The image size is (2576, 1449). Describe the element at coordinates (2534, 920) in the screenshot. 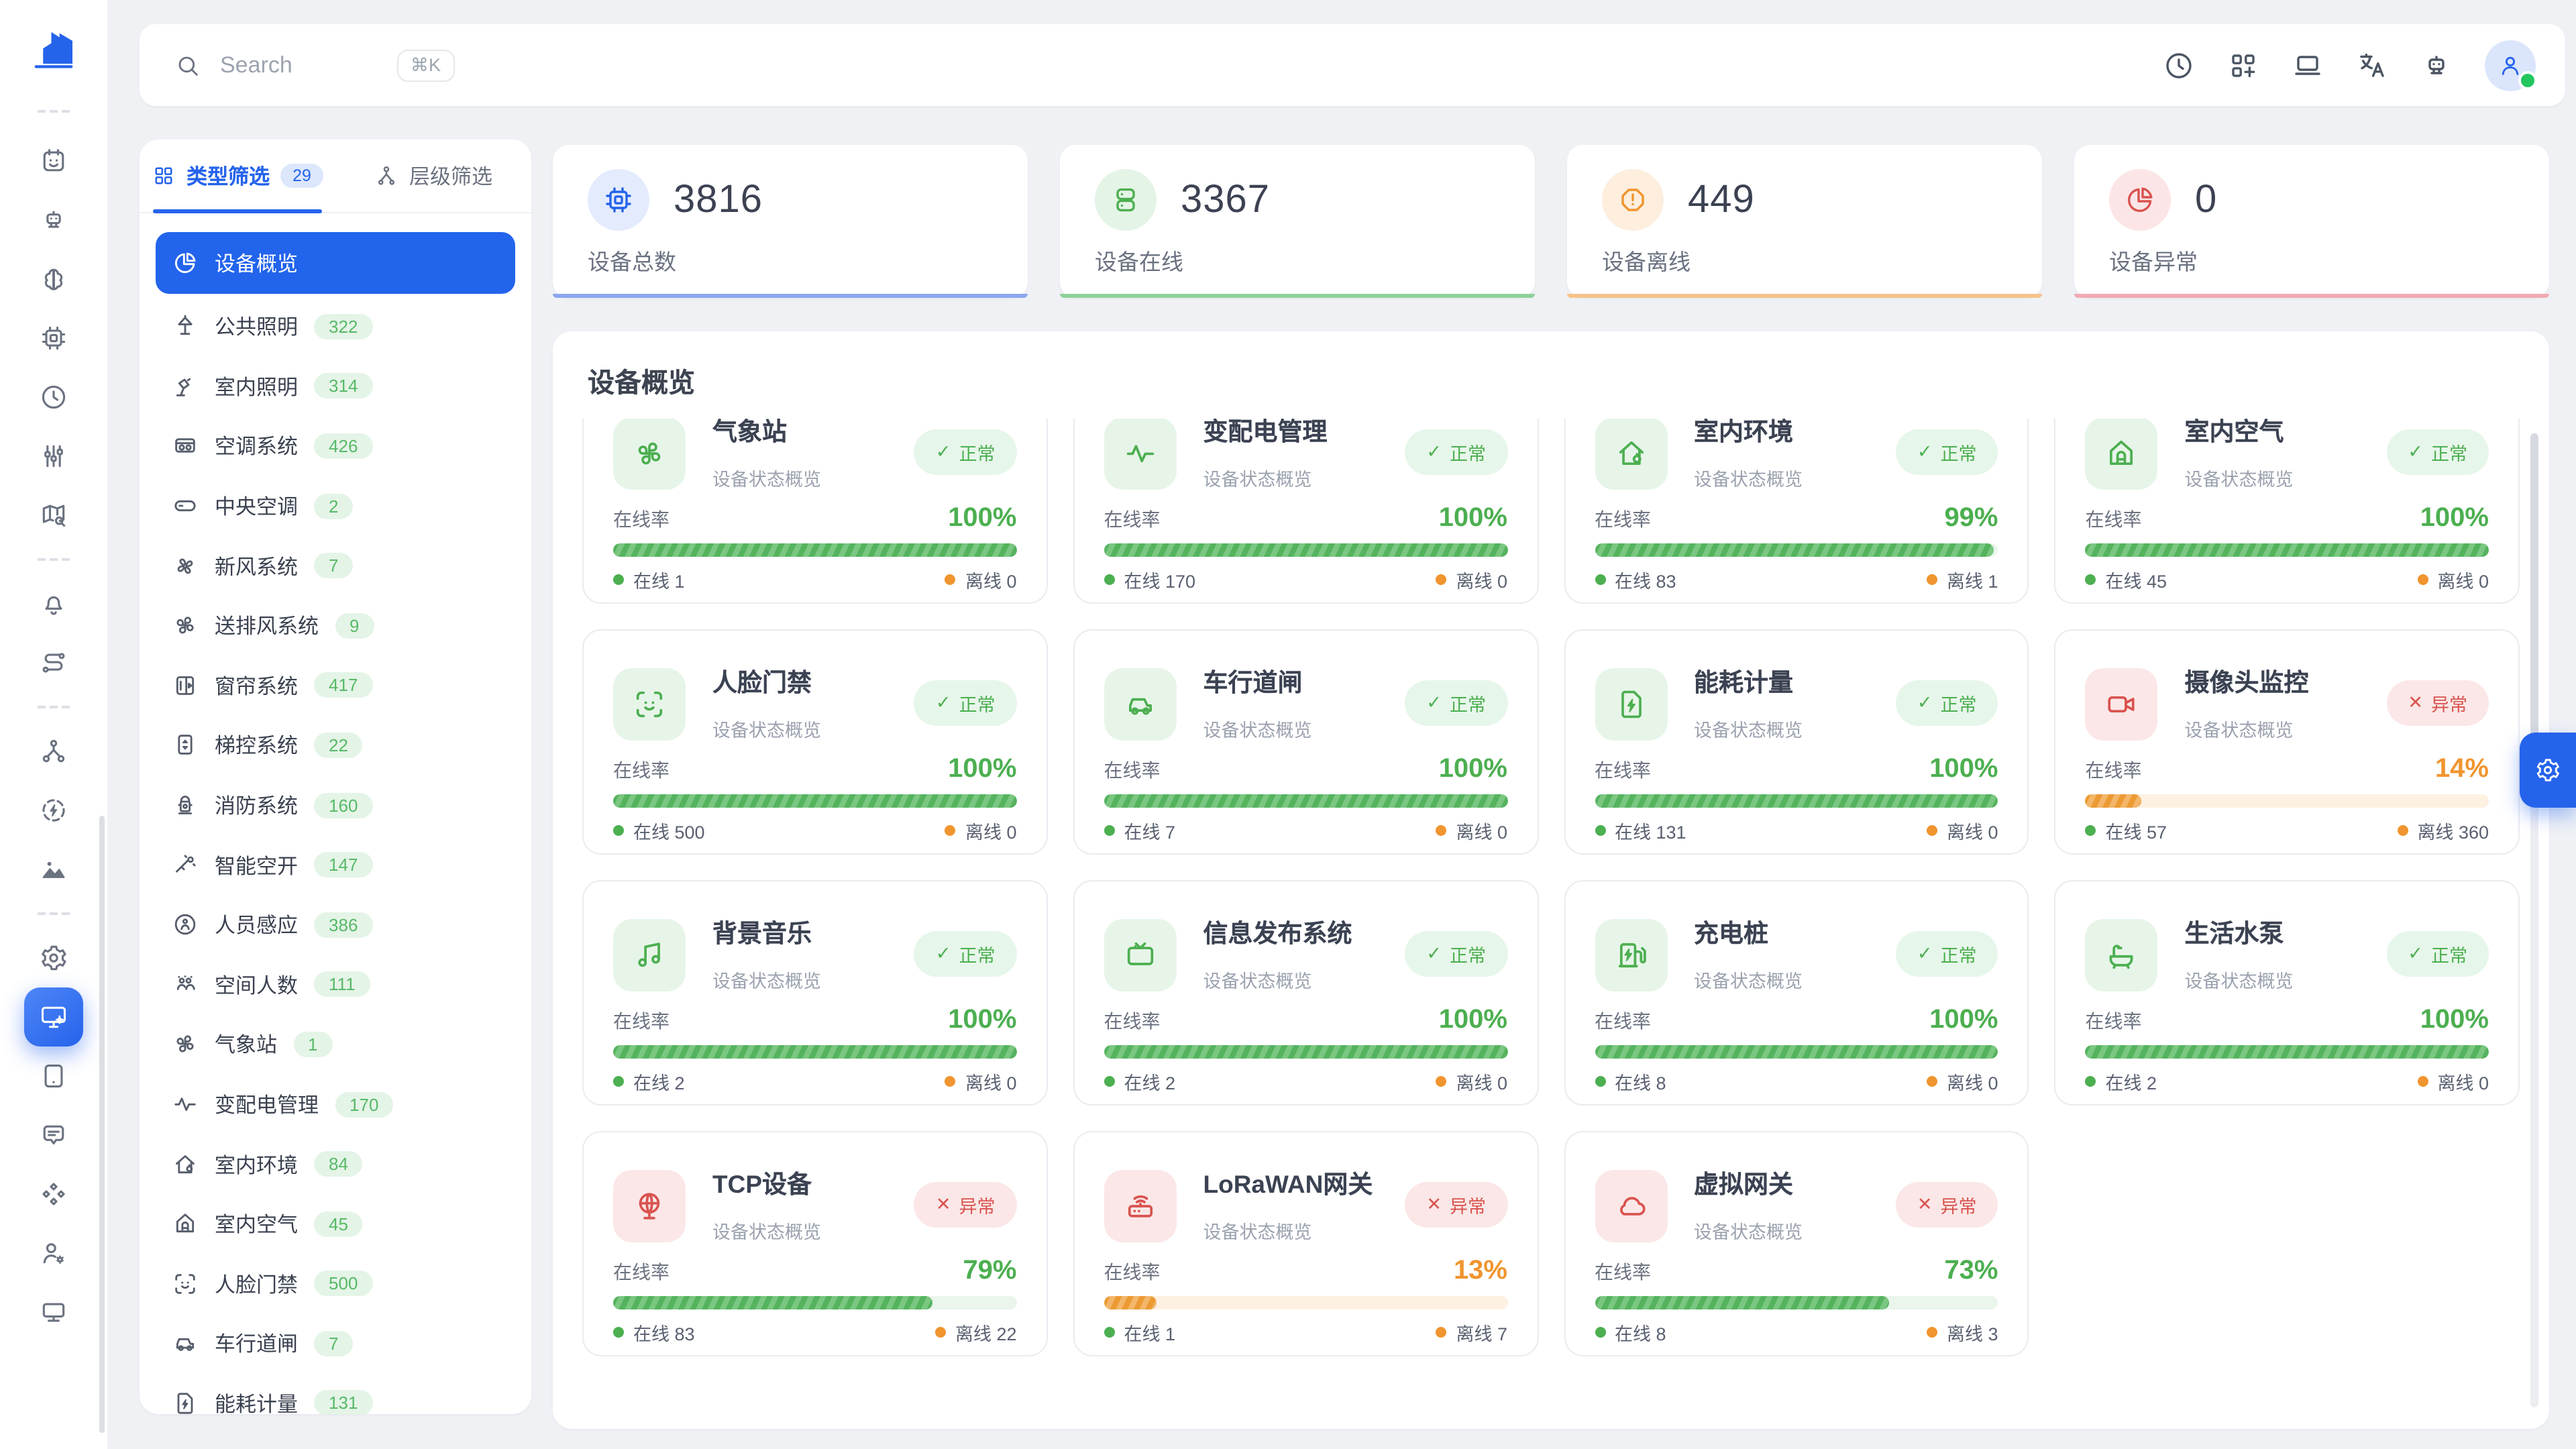

I see `overview-scrollbar` at that location.